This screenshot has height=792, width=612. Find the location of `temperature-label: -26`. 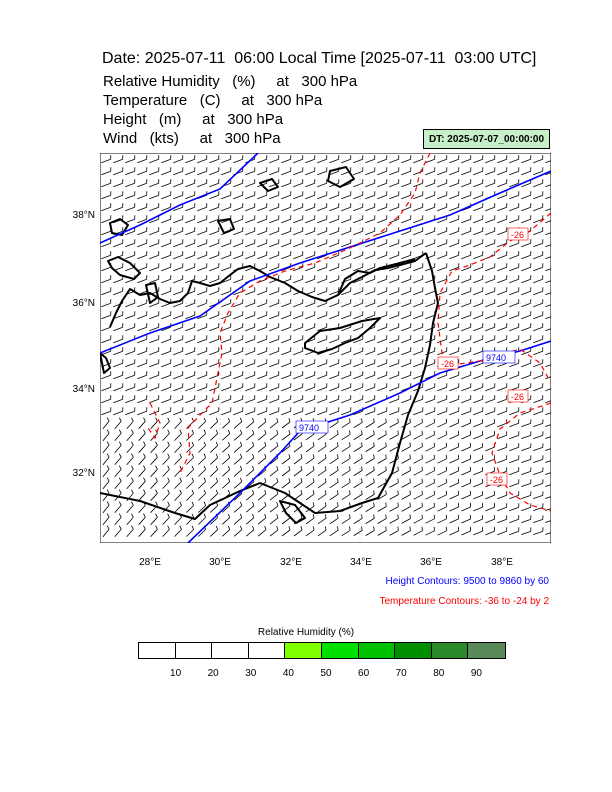

temperature-label: -26 is located at coordinates (517, 235).